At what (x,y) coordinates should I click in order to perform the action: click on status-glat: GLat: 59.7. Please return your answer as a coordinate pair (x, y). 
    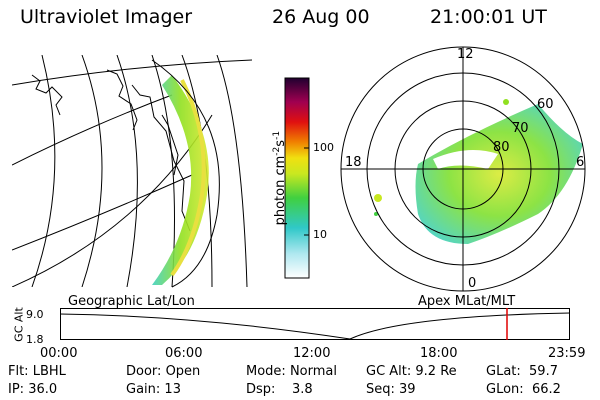
    Looking at the image, I should click on (522, 371).